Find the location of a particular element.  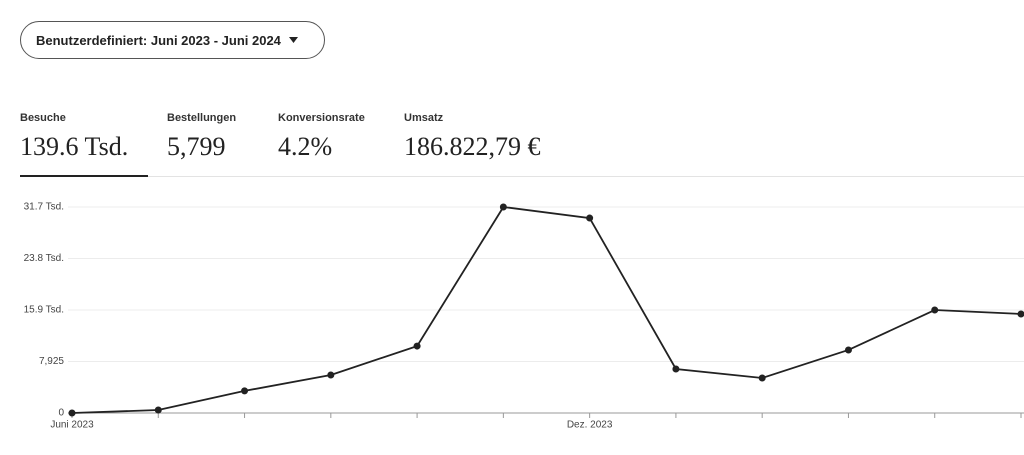

dropdown-arrow is located at coordinates (293, 40).